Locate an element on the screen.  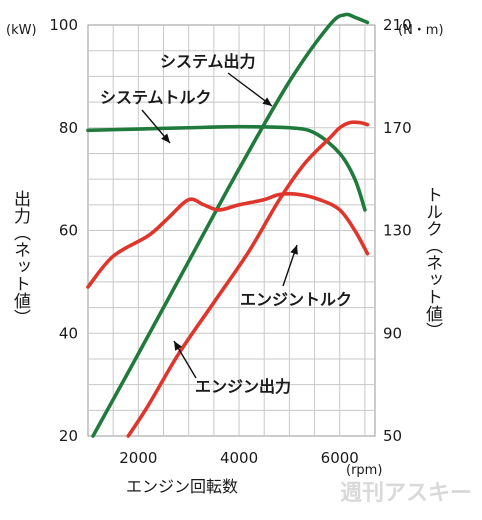
y-left-tick-label: 40 is located at coordinates (68, 333).